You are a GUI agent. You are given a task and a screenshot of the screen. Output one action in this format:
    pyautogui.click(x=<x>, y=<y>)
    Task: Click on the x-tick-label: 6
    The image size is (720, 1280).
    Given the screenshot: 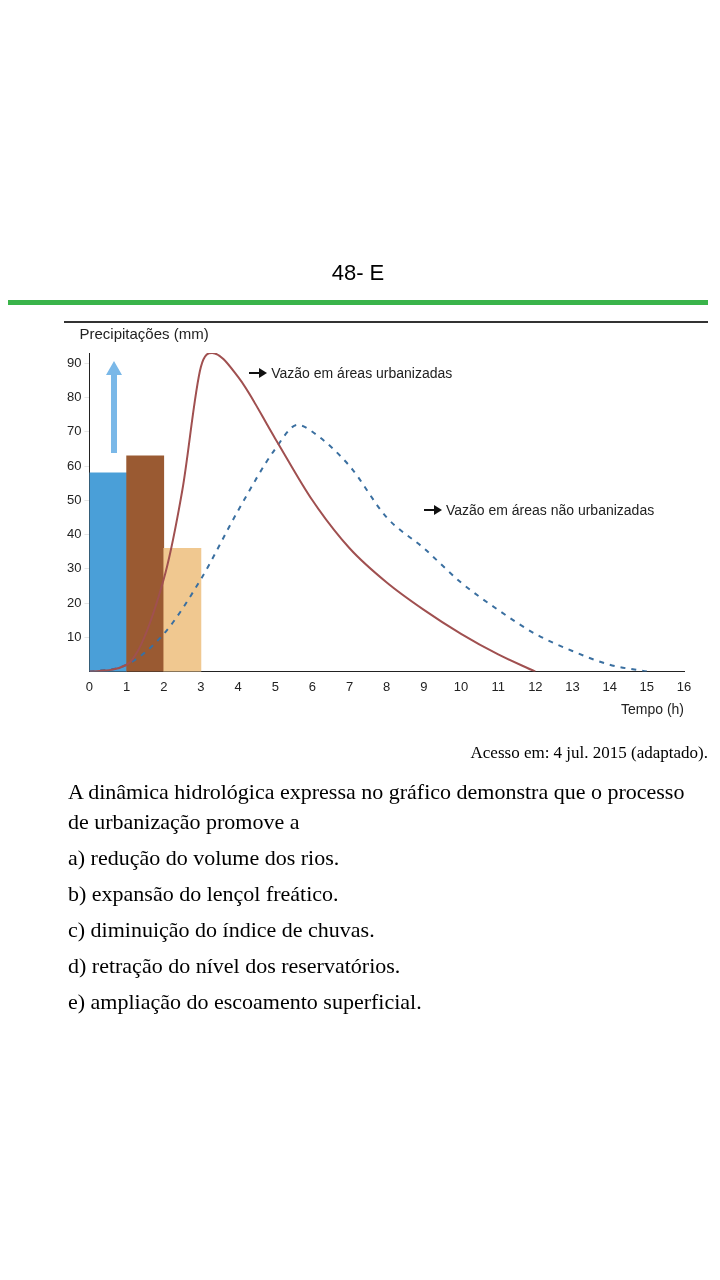 What is the action you would take?
    pyautogui.click(x=312, y=686)
    